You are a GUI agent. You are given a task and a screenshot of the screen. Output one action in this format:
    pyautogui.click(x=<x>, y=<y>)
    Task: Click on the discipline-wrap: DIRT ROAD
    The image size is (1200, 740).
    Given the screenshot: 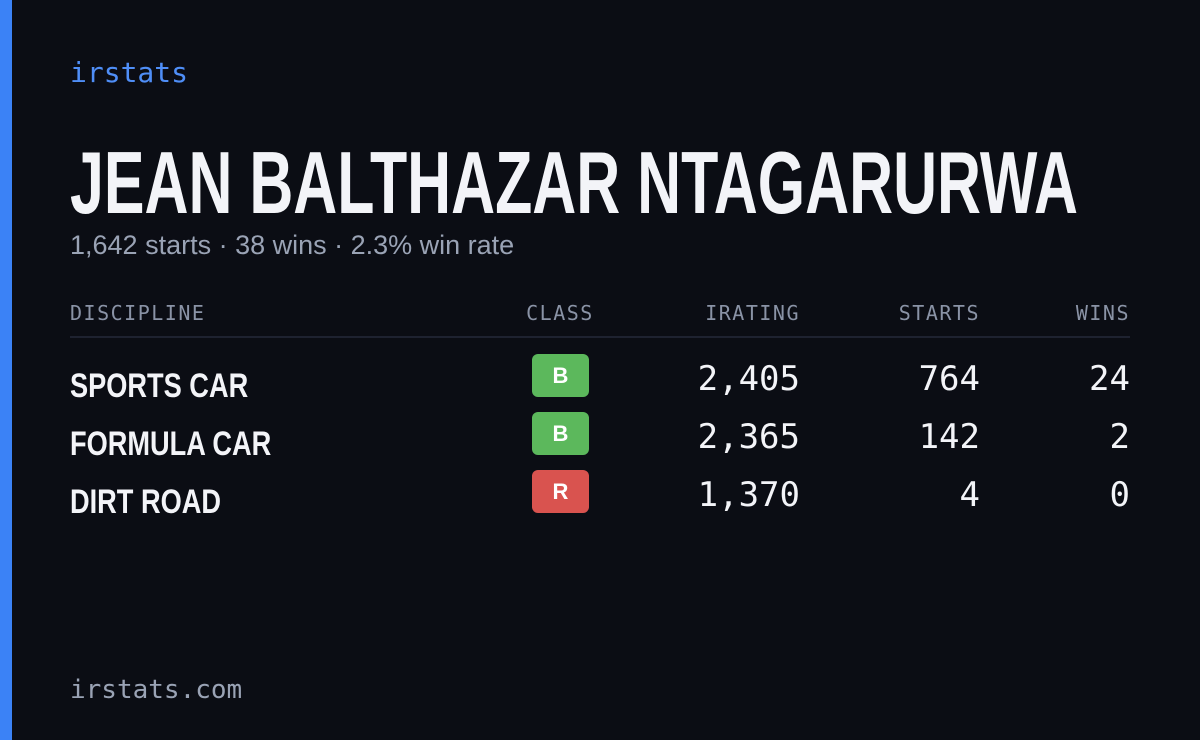 What is the action you would take?
    pyautogui.click(x=145, y=501)
    